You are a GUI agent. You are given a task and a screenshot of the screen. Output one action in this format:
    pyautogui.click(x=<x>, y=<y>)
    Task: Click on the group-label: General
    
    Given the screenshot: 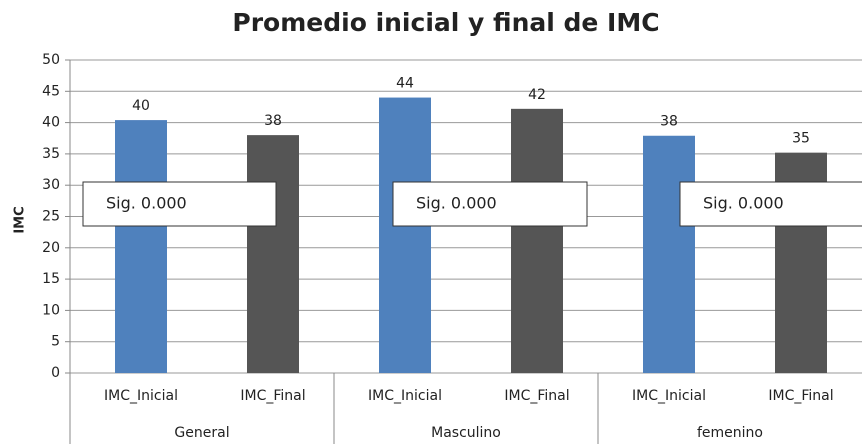 What is the action you would take?
    pyautogui.click(x=201, y=433)
    